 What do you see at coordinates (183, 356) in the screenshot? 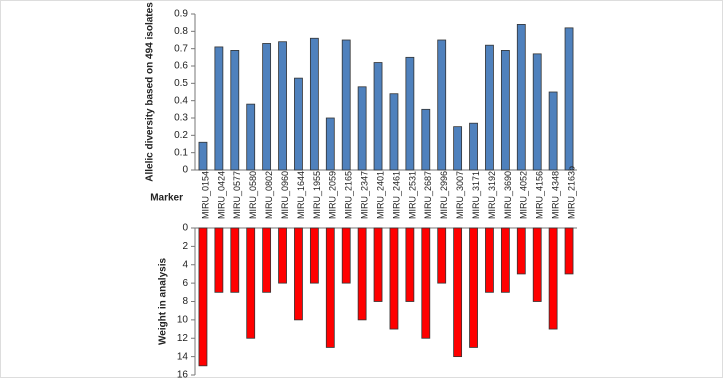
I see `y-tick-label: 14` at bounding box center [183, 356].